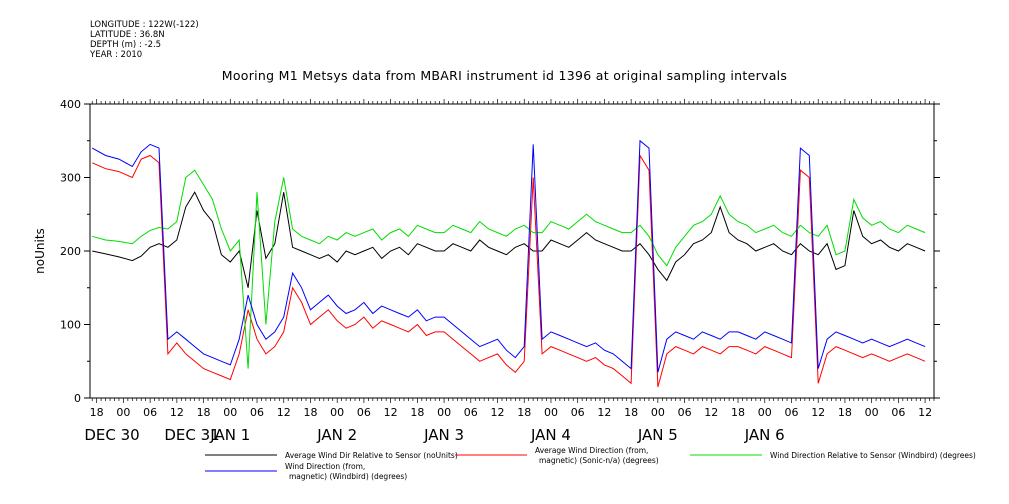 The image size is (1009, 504). What do you see at coordinates (764, 435) in the screenshot?
I see `x-day-label: JAN 6` at bounding box center [764, 435].